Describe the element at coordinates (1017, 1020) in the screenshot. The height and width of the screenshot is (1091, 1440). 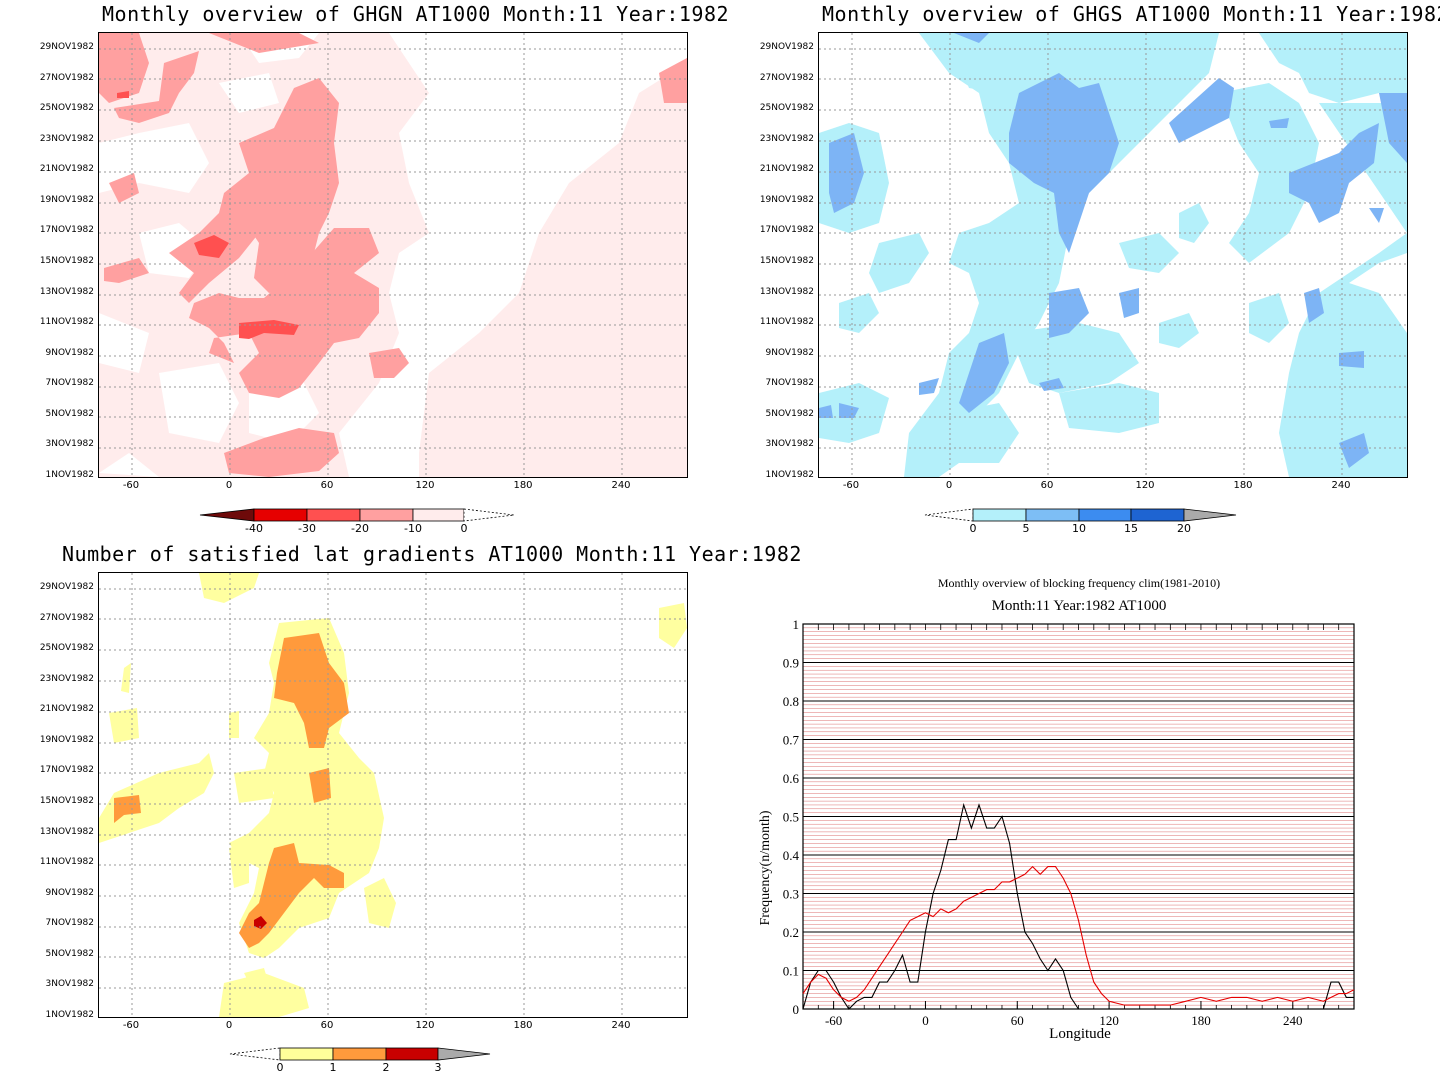
I see `line-chart-x-tick-label: 60` at that location.